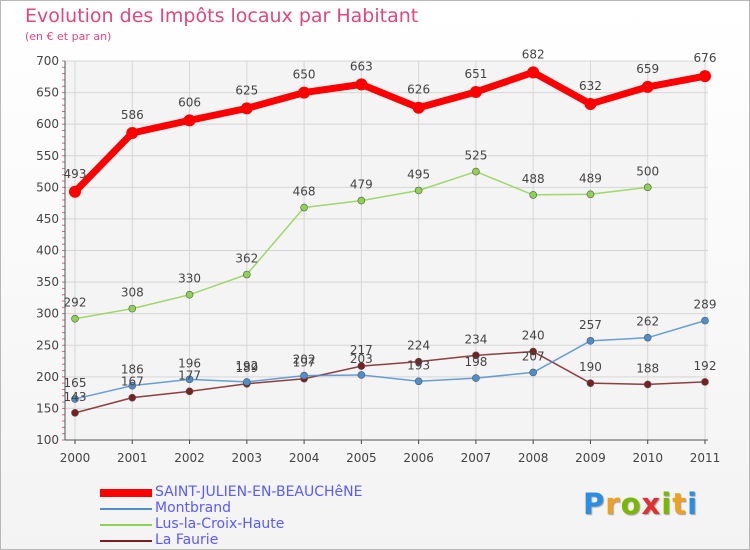  What do you see at coordinates (647, 458) in the screenshot?
I see `x-tick-label: 2010` at bounding box center [647, 458].